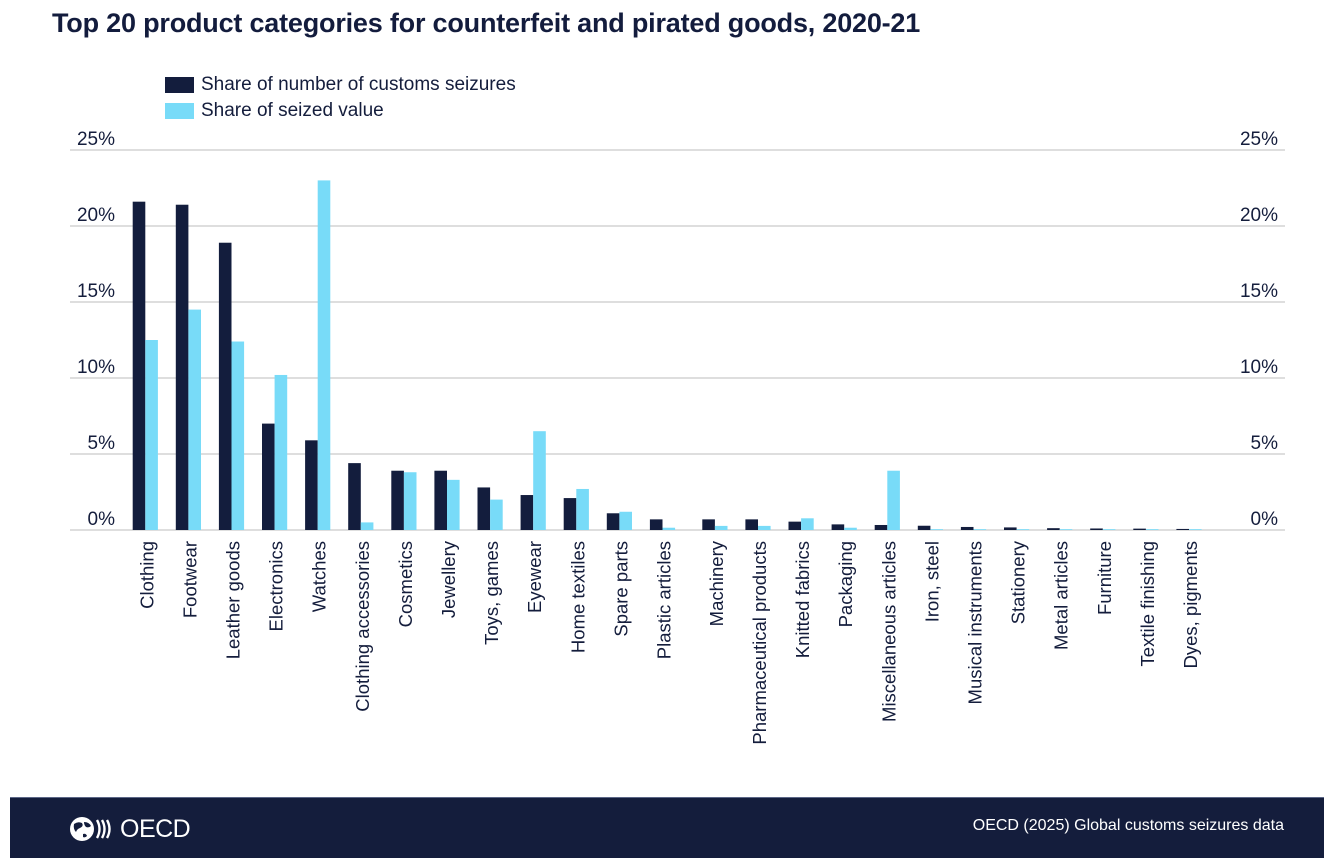  I want to click on x-tick-label: Leather goods, so click(233, 600).